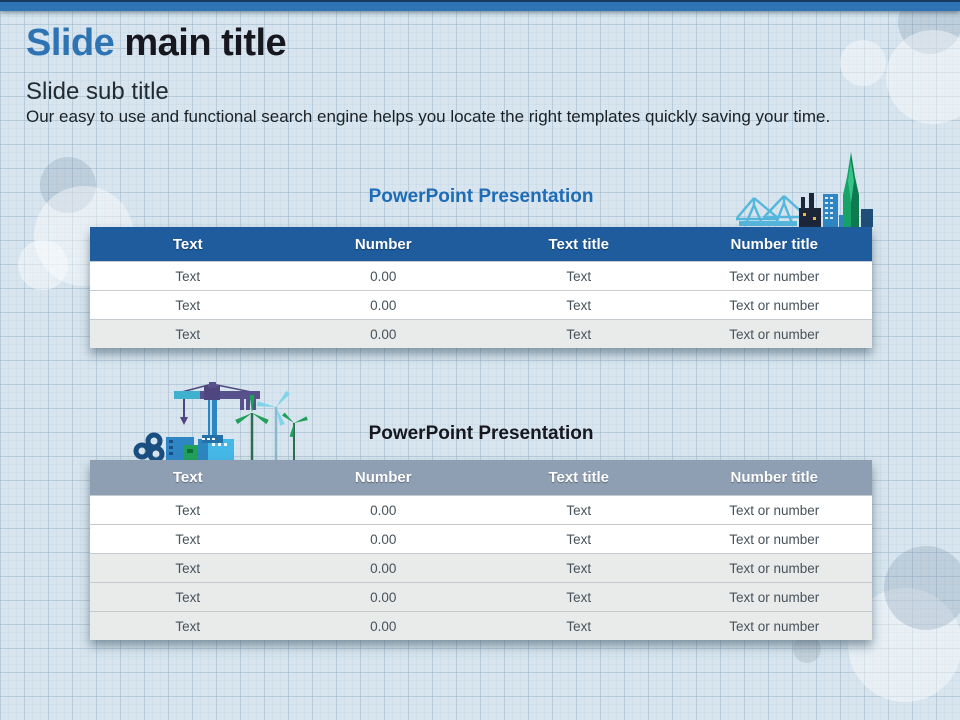  I want to click on factory-icon, so click(810, 210).